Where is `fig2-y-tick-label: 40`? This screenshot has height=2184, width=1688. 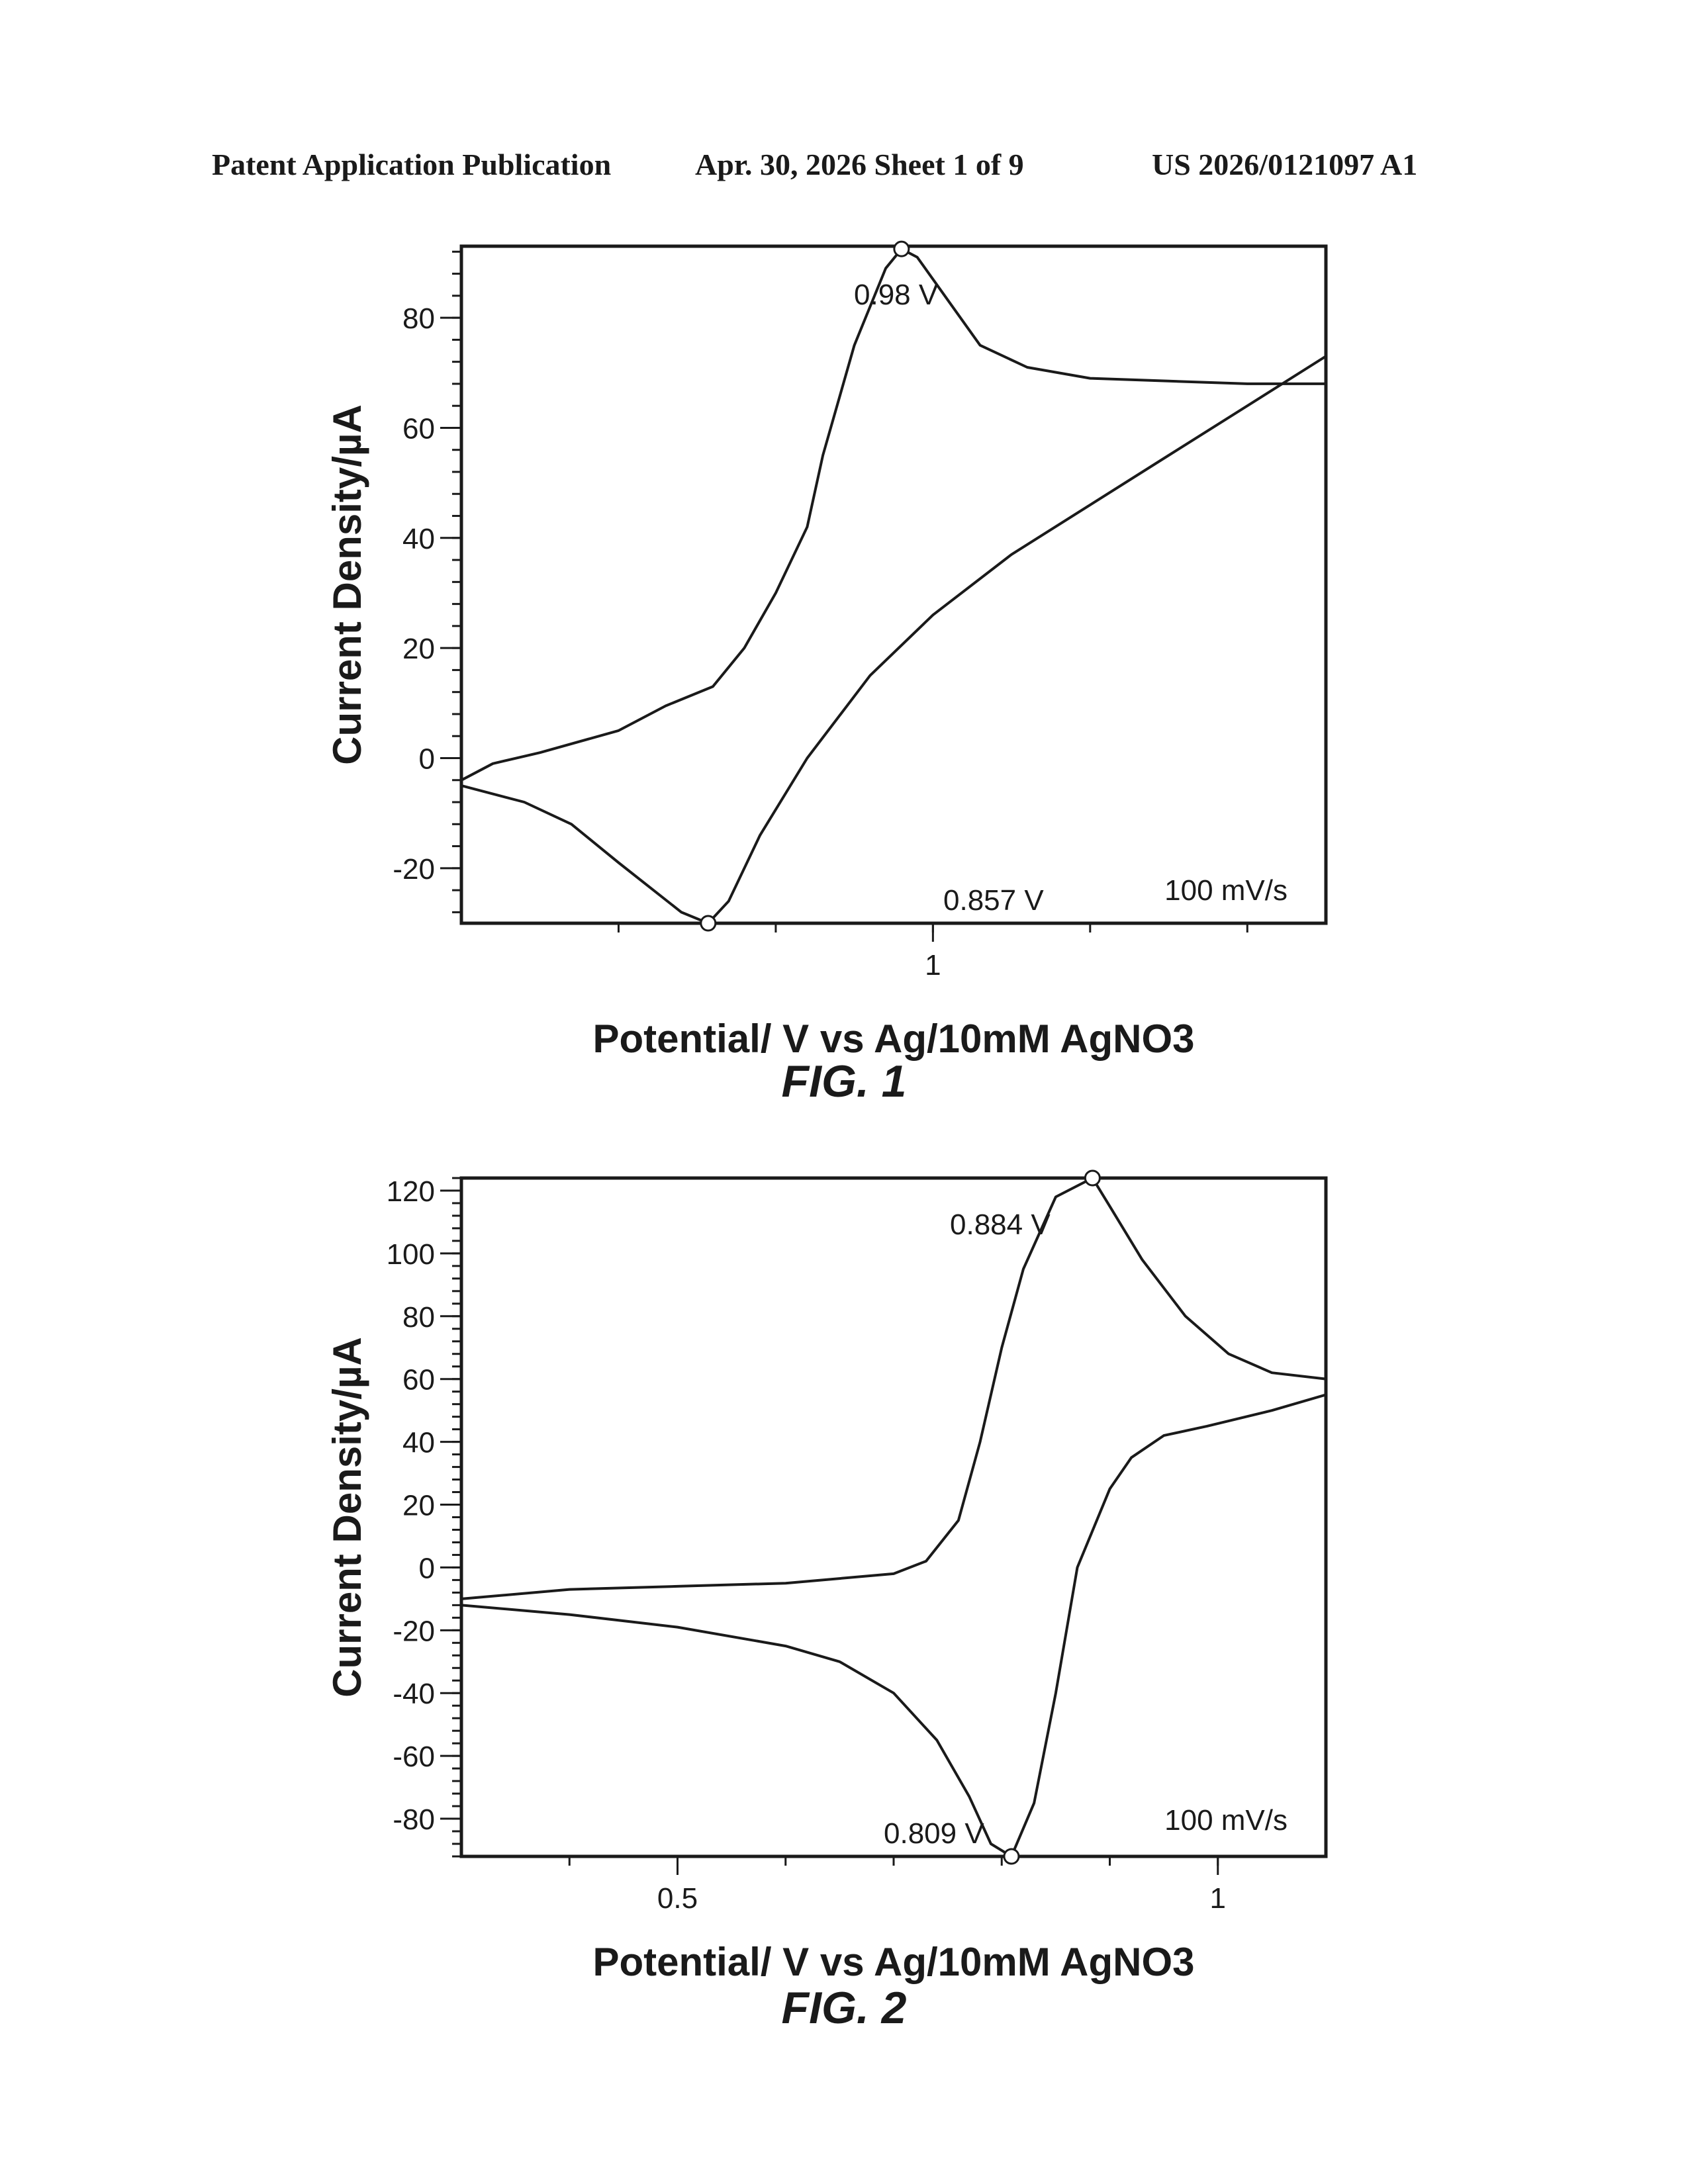 fig2-y-tick-label: 40 is located at coordinates (418, 1443).